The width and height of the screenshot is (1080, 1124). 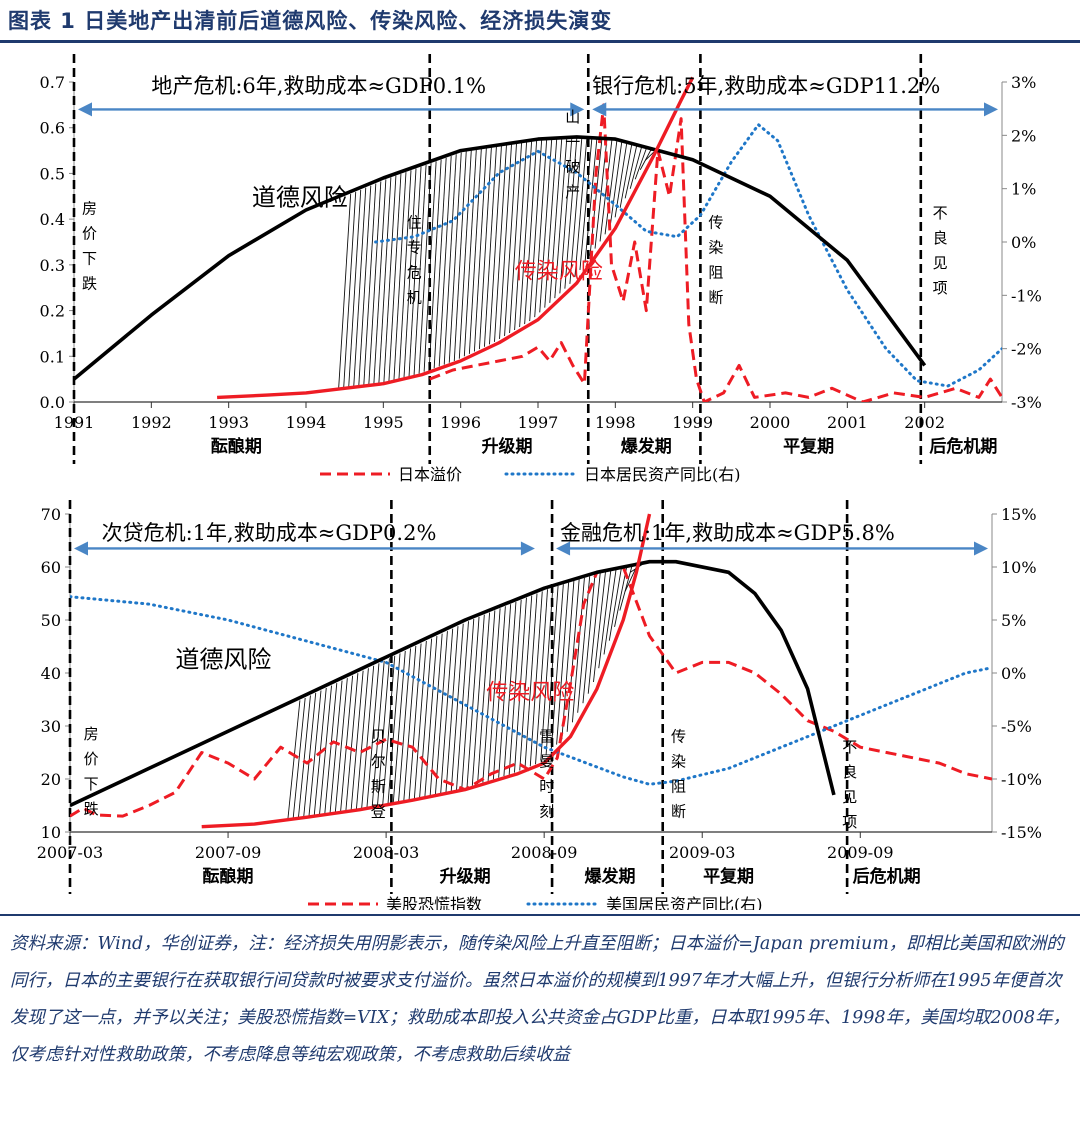 What do you see at coordinates (51, 514) in the screenshot?
I see `us-y-tick-label: 70` at bounding box center [51, 514].